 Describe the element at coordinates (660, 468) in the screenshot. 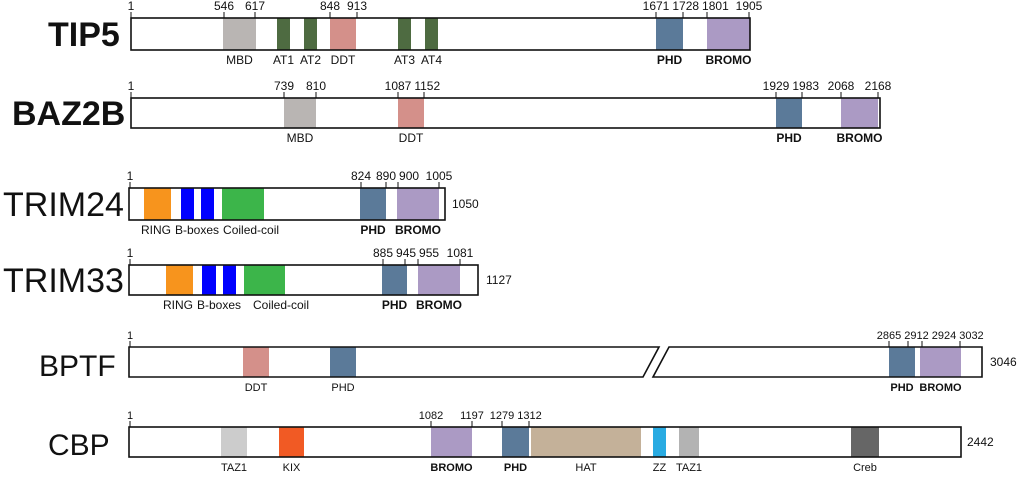

I see `domain-label: ZZ` at that location.